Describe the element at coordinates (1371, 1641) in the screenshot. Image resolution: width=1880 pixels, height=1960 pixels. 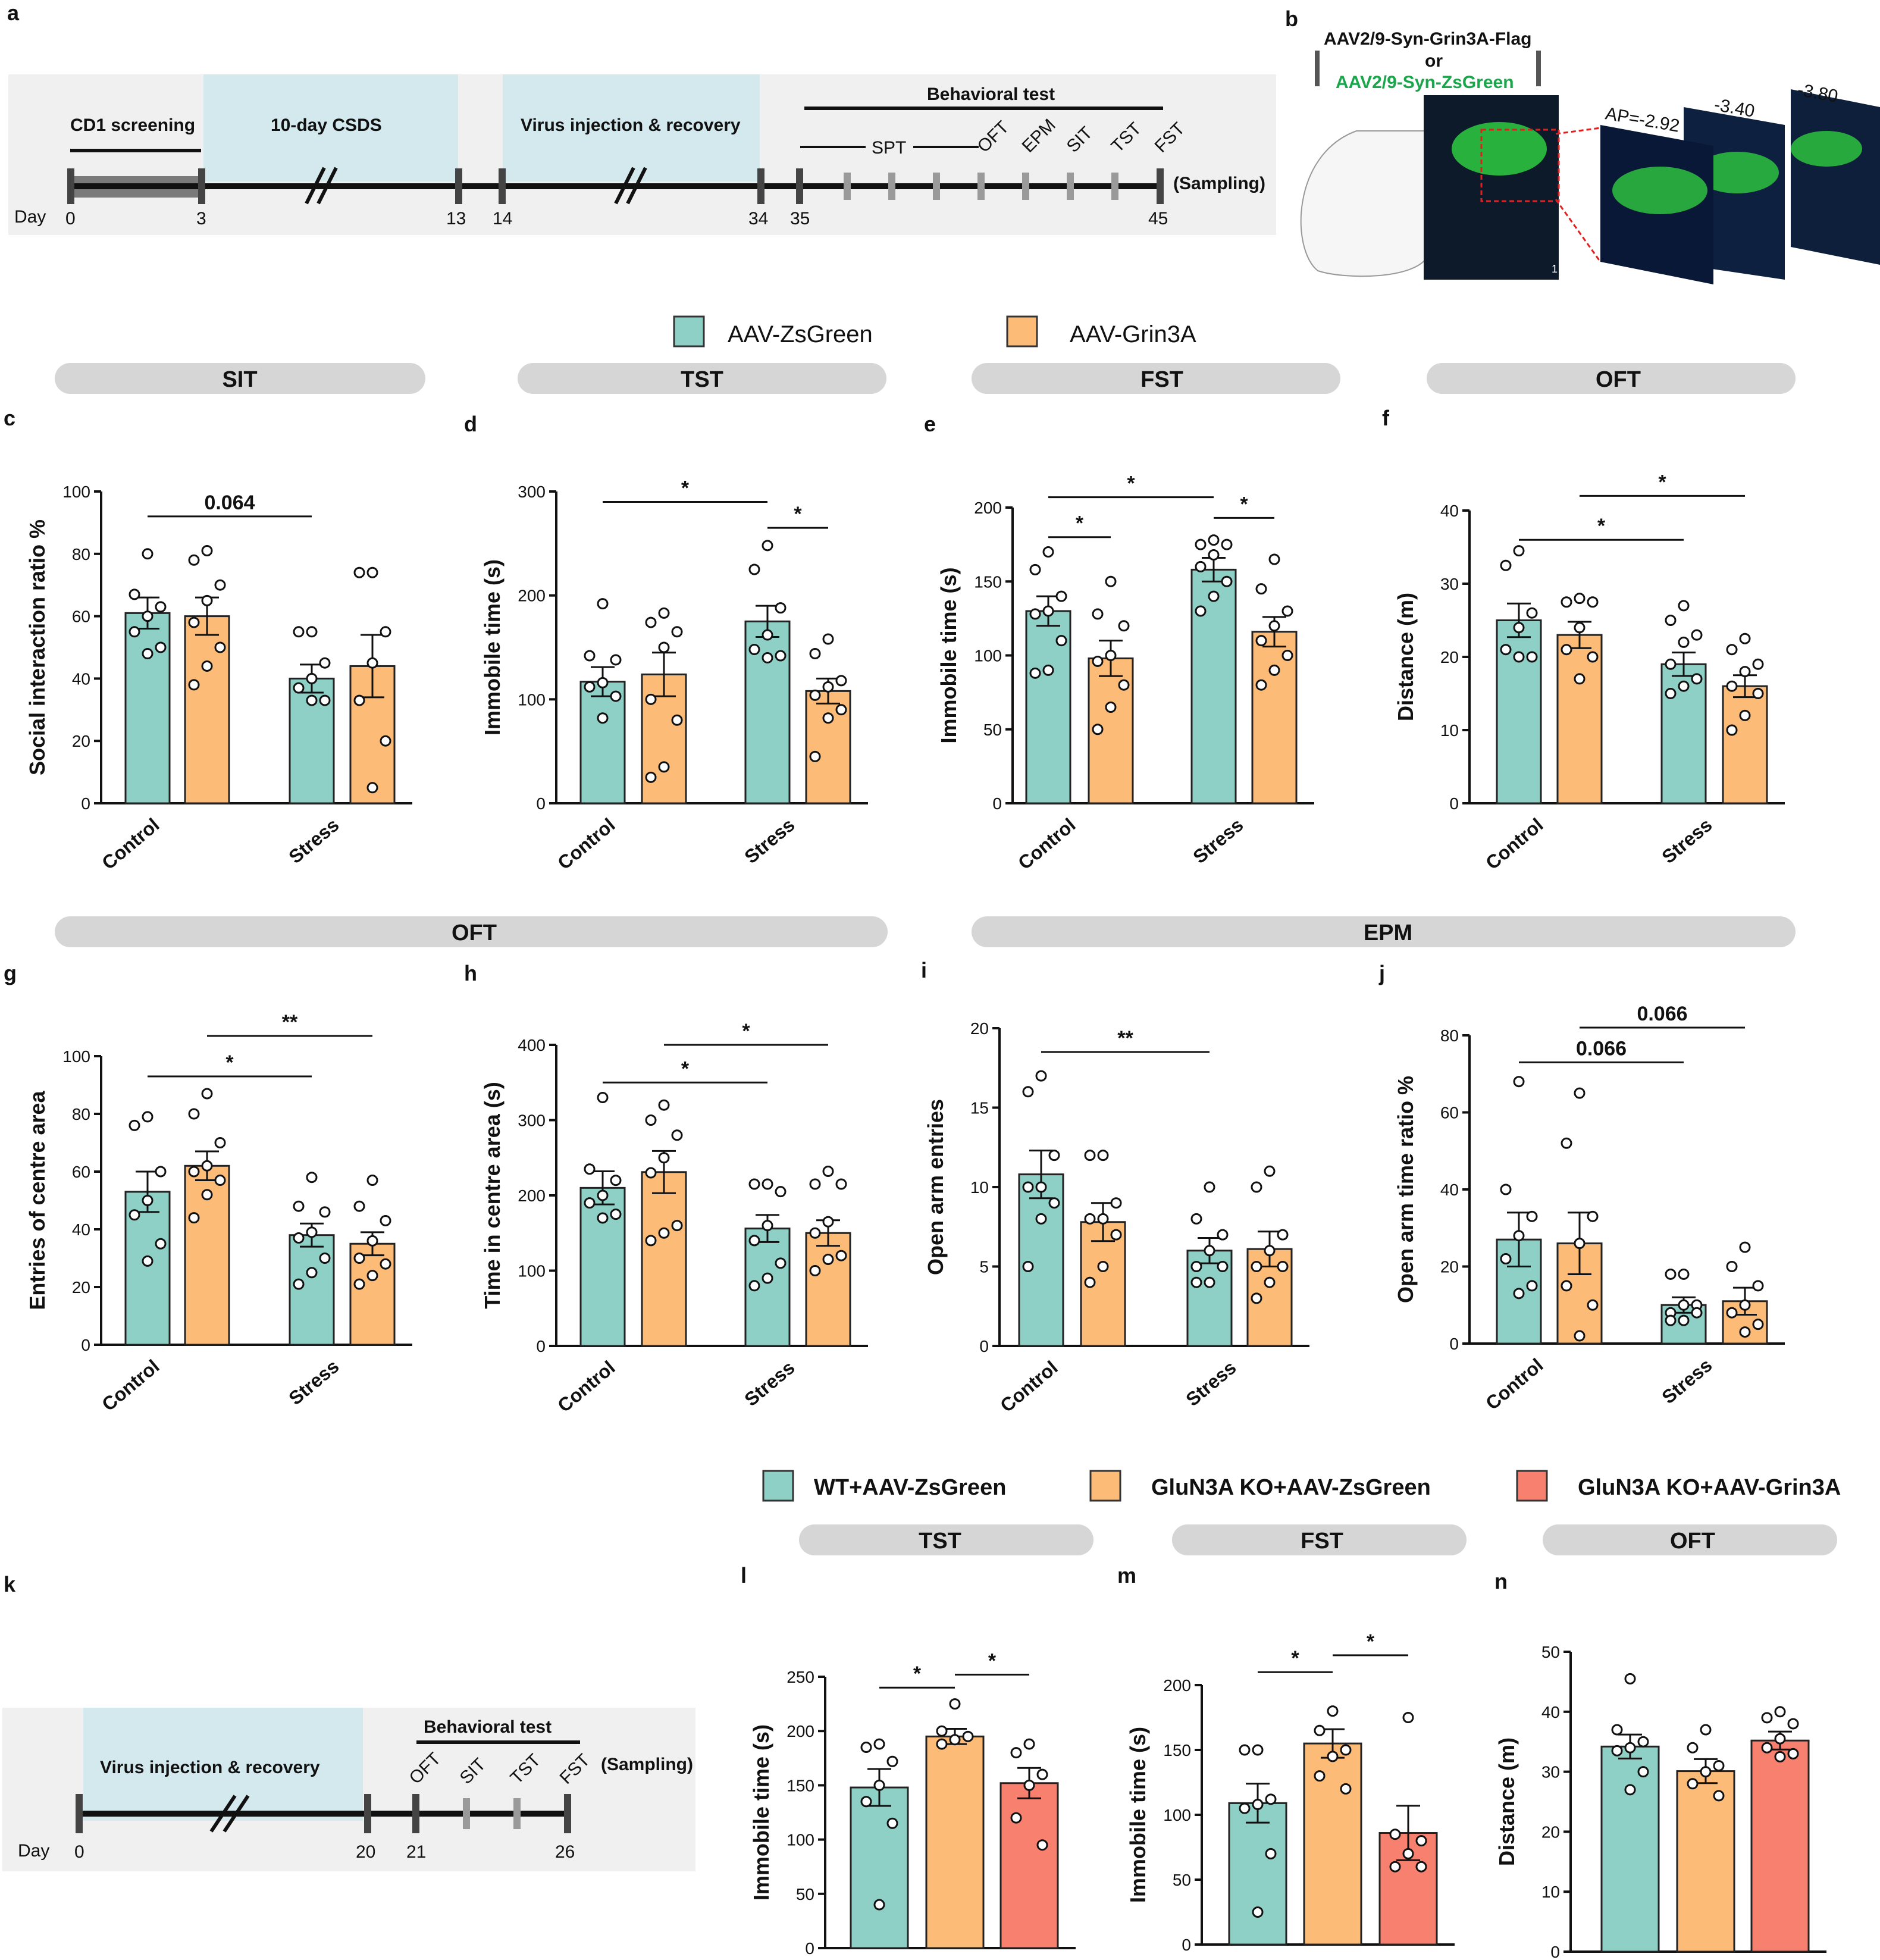
I see `sig-label-m-1: *` at that location.